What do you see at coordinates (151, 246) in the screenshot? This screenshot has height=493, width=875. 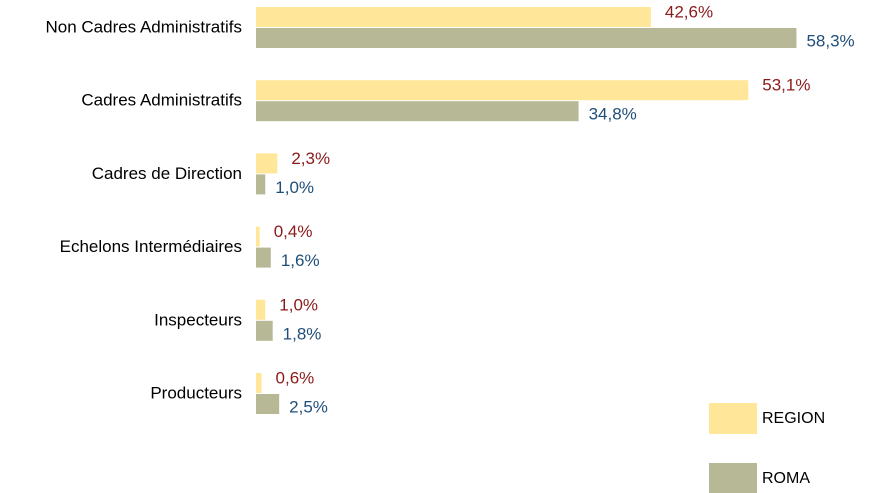 I see `category-label: Echelons Intermédiaires` at bounding box center [151, 246].